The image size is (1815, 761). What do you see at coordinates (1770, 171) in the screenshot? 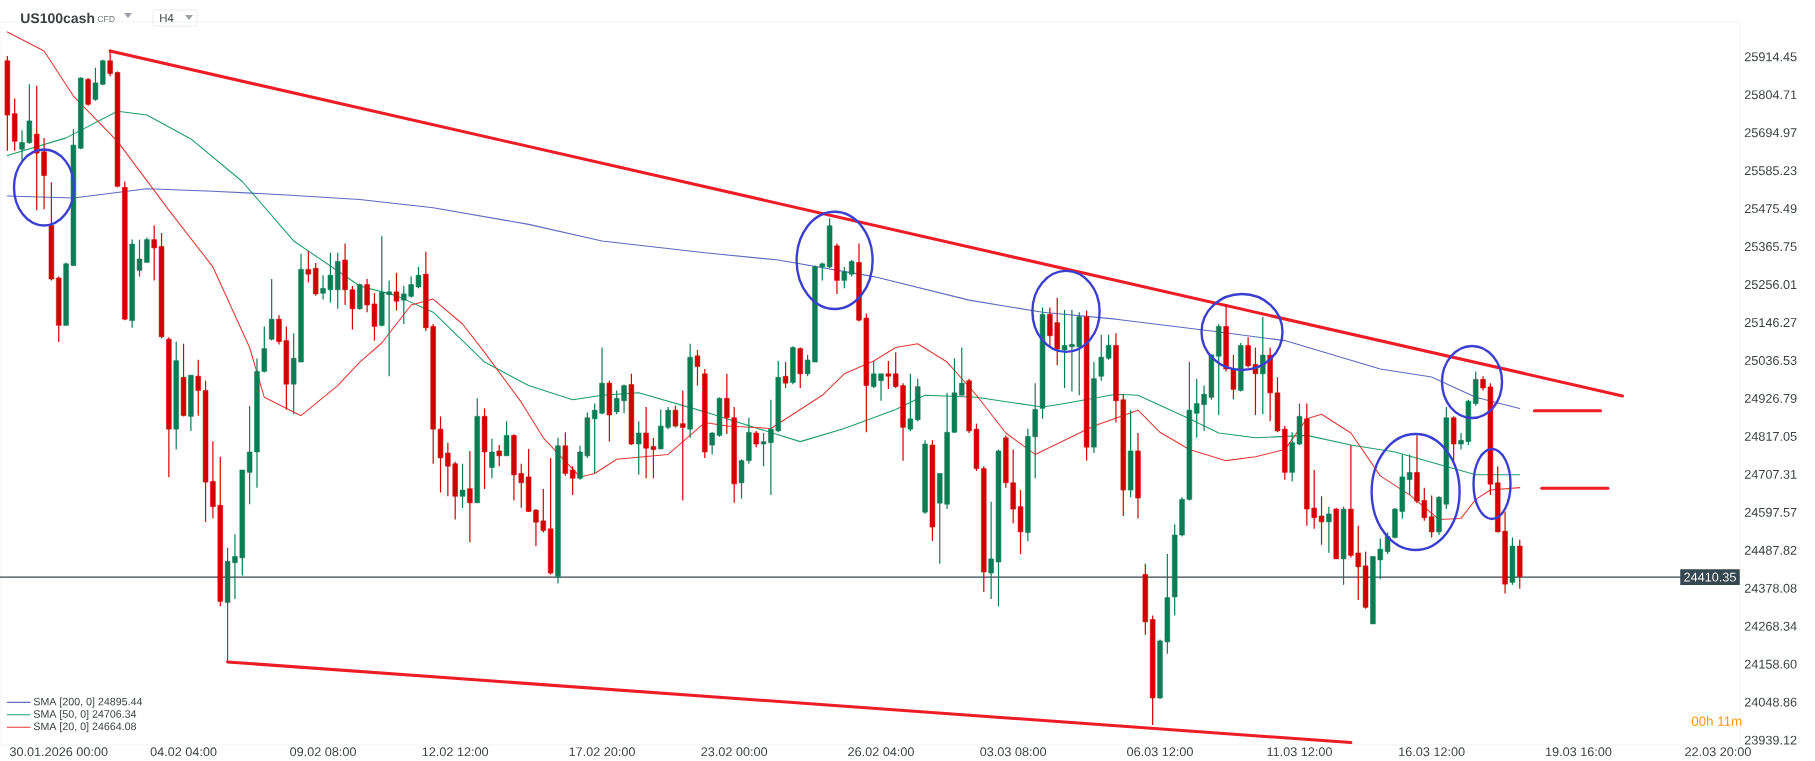
I see `y-tick-label: 25585.23` at bounding box center [1770, 171].